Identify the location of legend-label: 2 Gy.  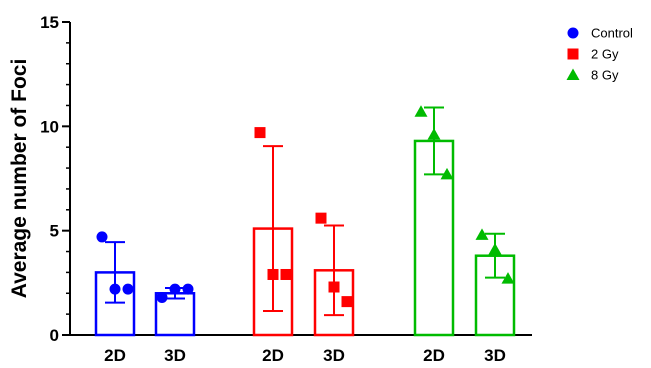
(605, 54).